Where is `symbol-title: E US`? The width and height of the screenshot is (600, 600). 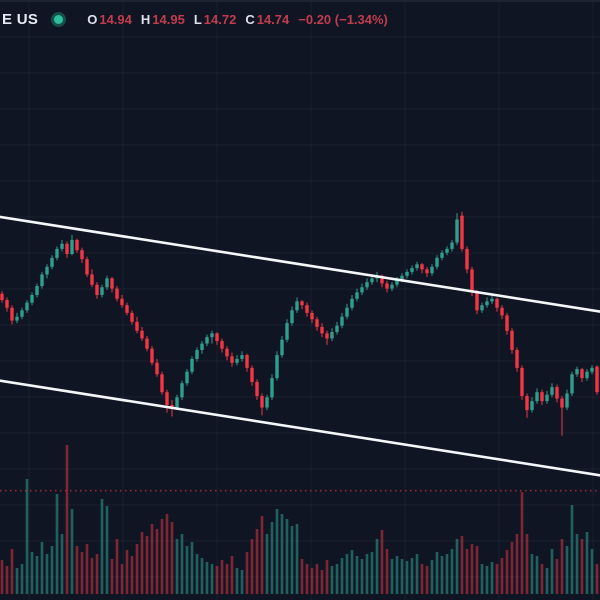 symbol-title: E US is located at coordinates (20, 19).